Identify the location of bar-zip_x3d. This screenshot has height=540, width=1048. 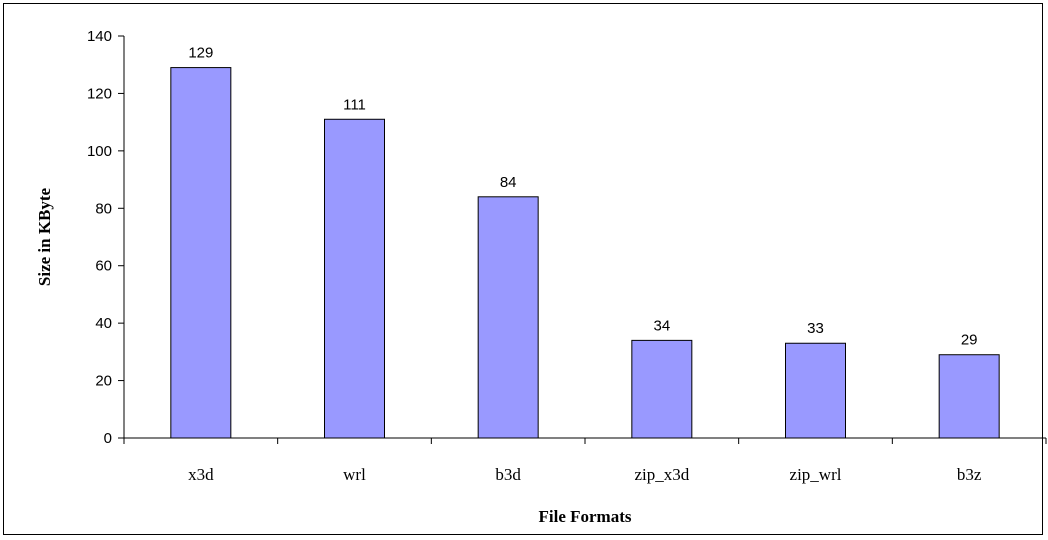
(662, 389).